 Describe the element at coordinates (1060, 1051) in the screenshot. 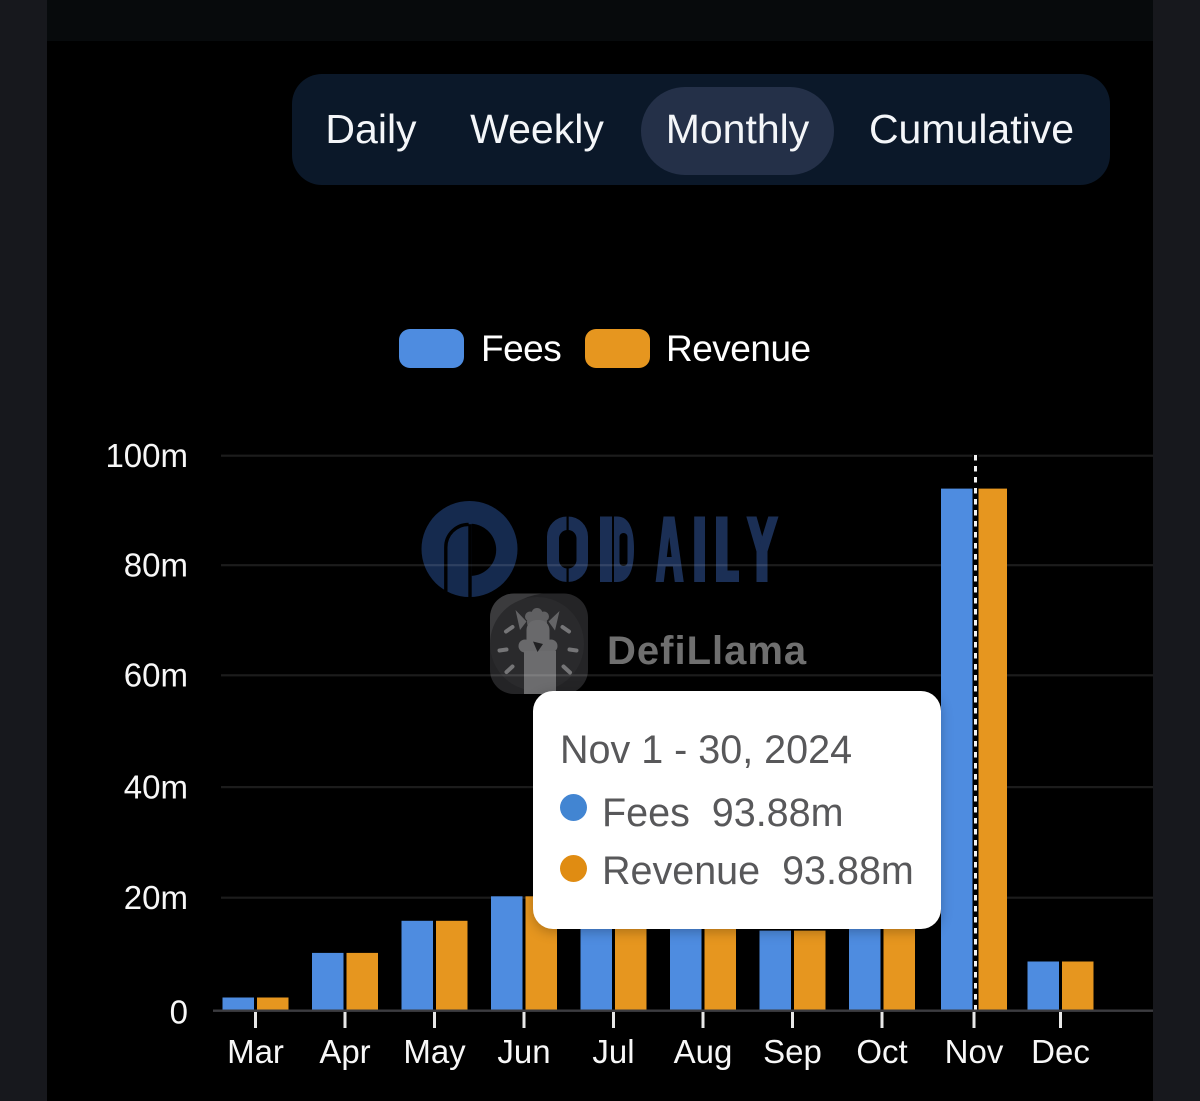

I see `svg-text: Dec` at that location.